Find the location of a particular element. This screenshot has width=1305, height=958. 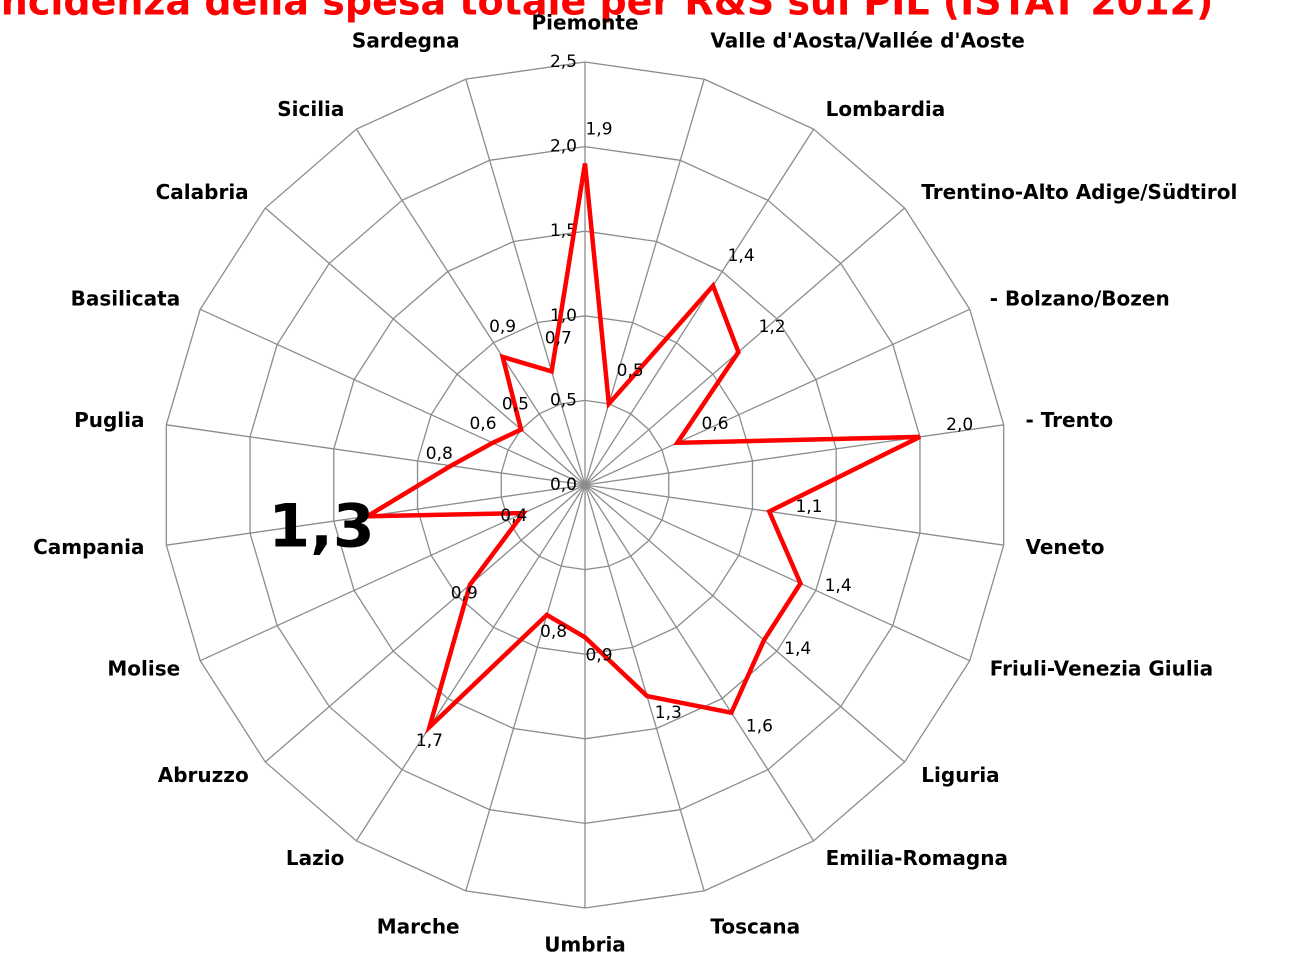

category-label: Friuli-Venezia Giulia is located at coordinates (1101, 668).